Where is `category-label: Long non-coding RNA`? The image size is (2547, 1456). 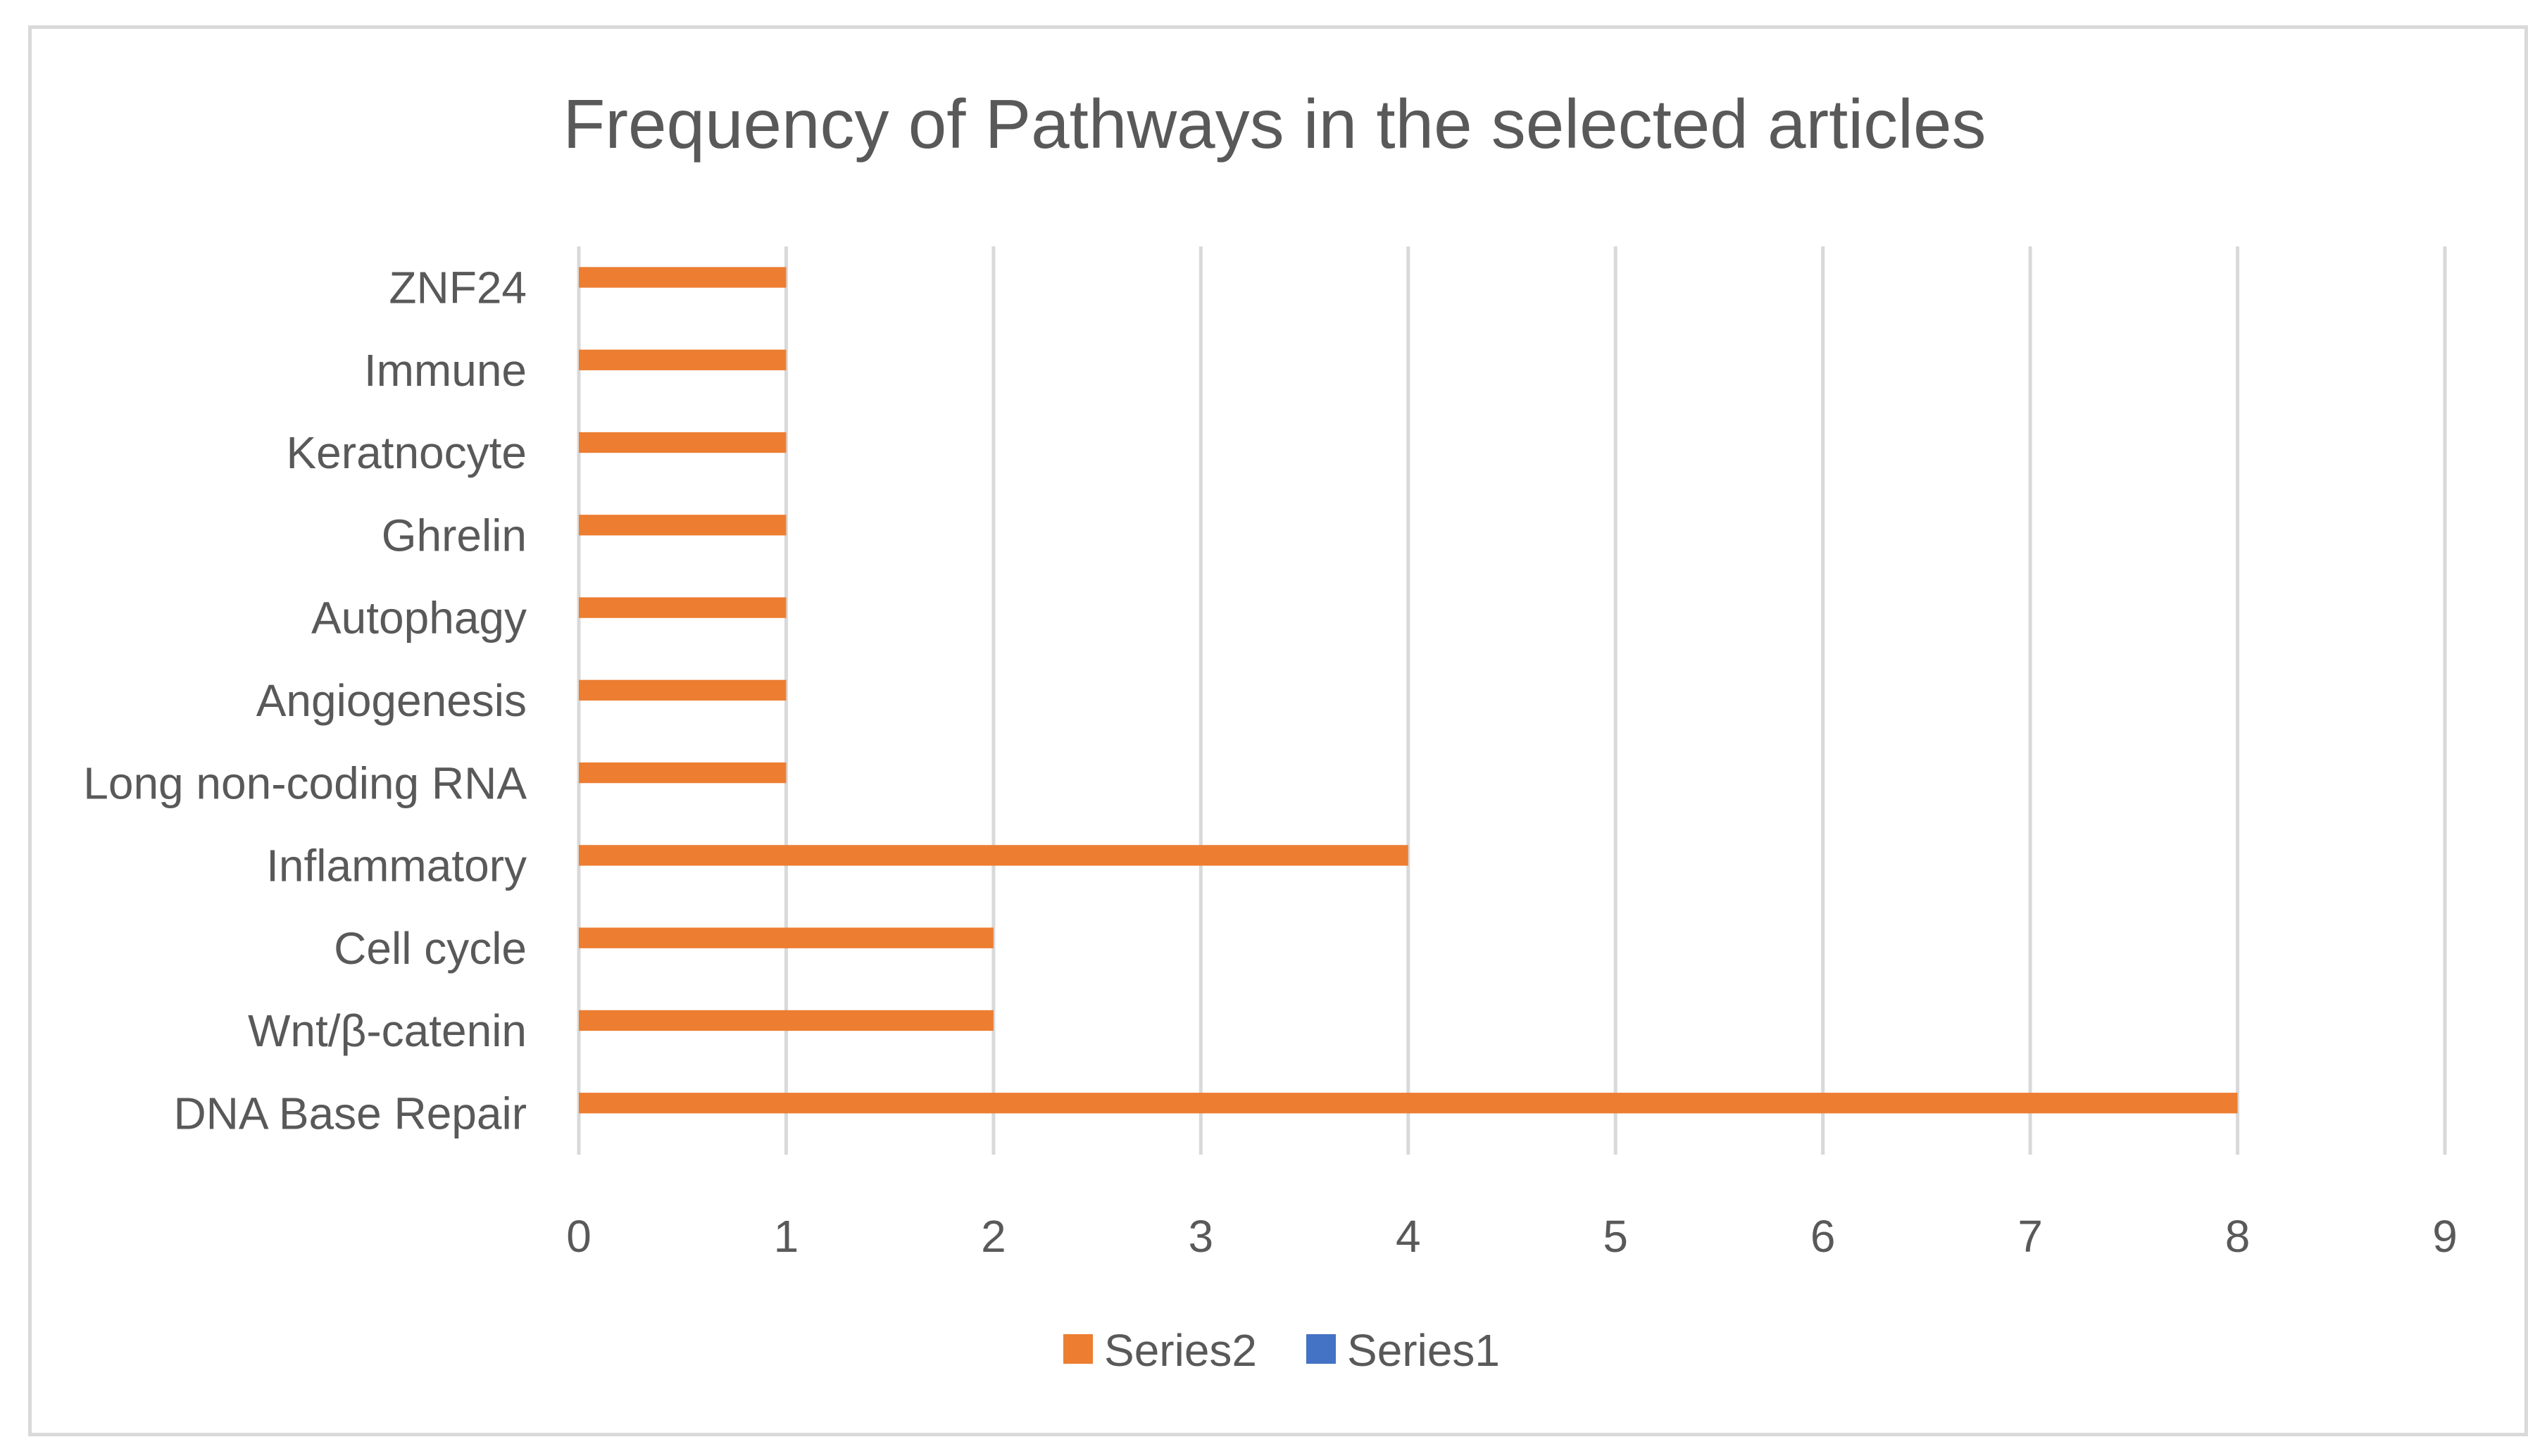 category-label: Long non-coding RNA is located at coordinates (305, 783).